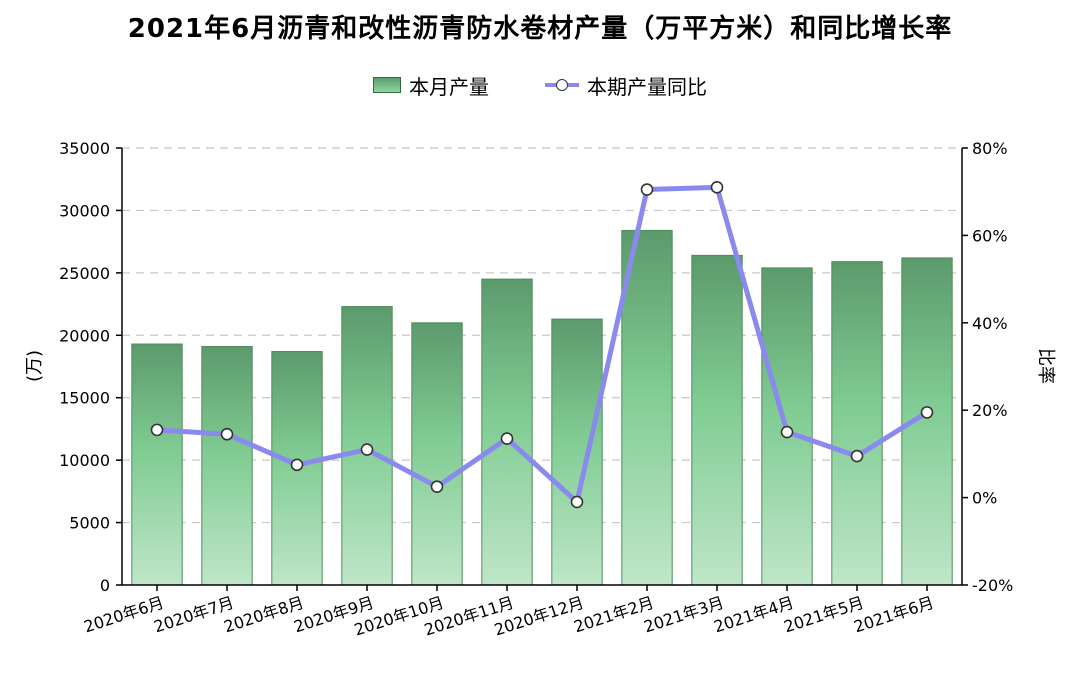  I want to click on y2-tick-label: 40%, so click(990, 323).